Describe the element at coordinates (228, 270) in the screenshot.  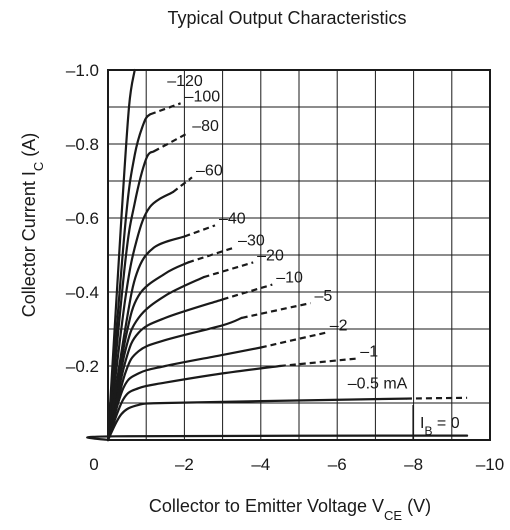
I see `ib-curve-dashed--20` at that location.